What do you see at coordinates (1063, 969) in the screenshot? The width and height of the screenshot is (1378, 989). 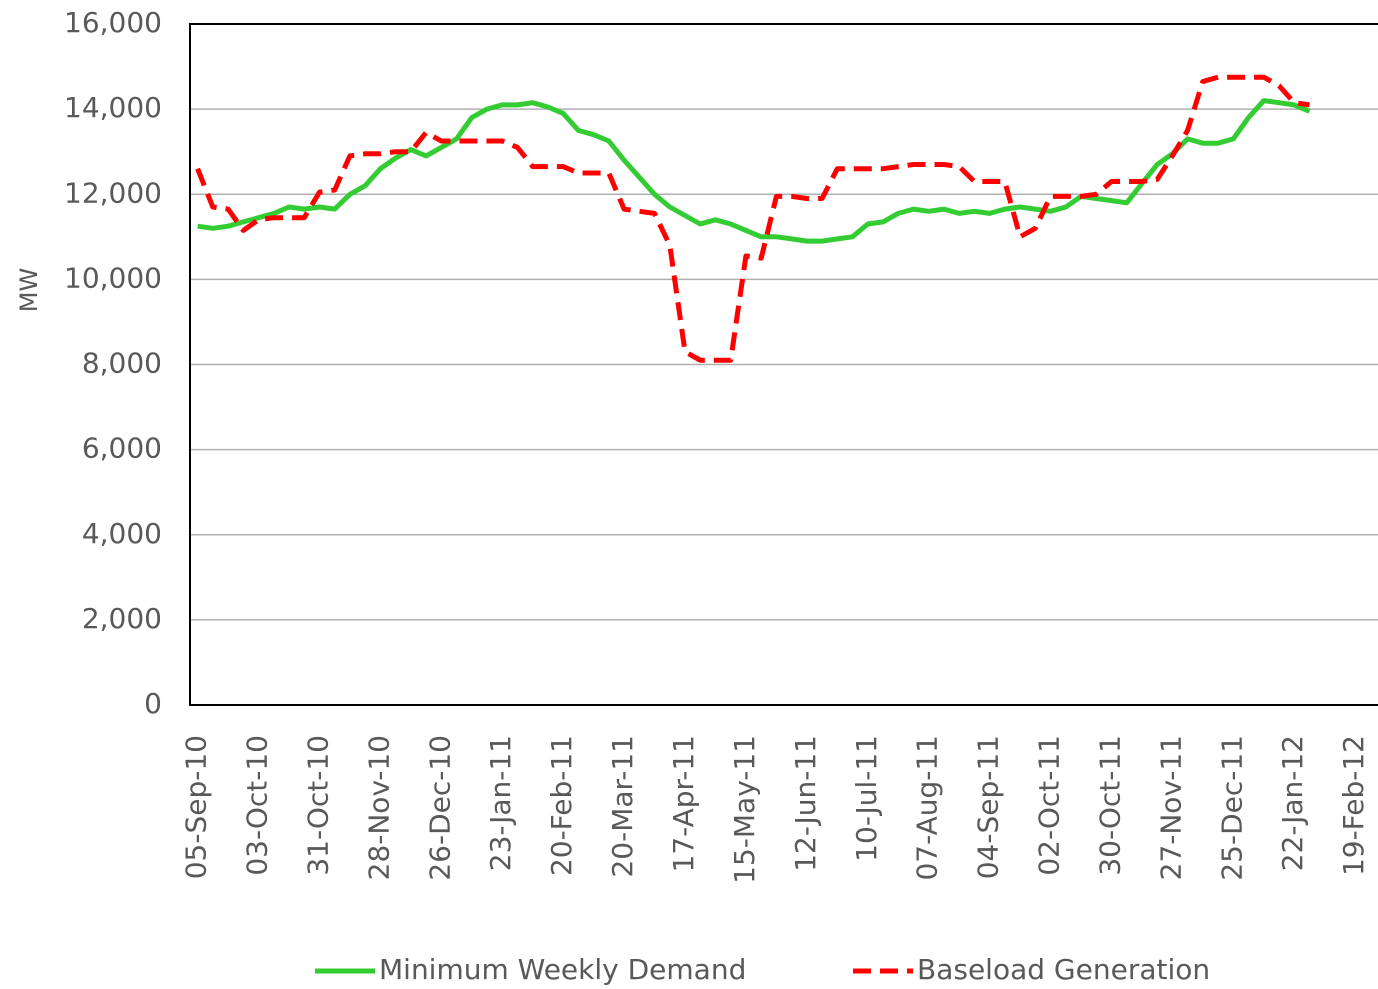 I see `legend-label: Baseload Generation` at bounding box center [1063, 969].